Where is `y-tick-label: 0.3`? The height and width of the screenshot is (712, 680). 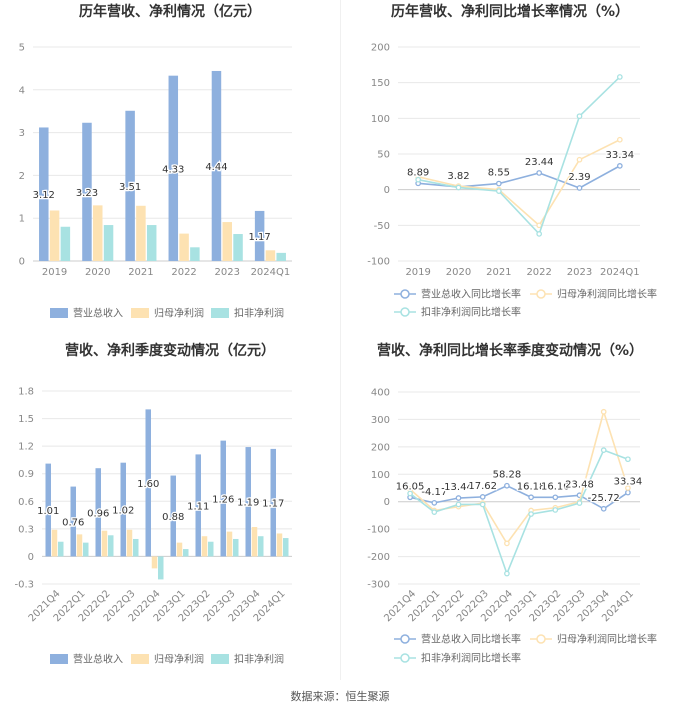
y-tick-label: 0.3 is located at coordinates (26, 529).